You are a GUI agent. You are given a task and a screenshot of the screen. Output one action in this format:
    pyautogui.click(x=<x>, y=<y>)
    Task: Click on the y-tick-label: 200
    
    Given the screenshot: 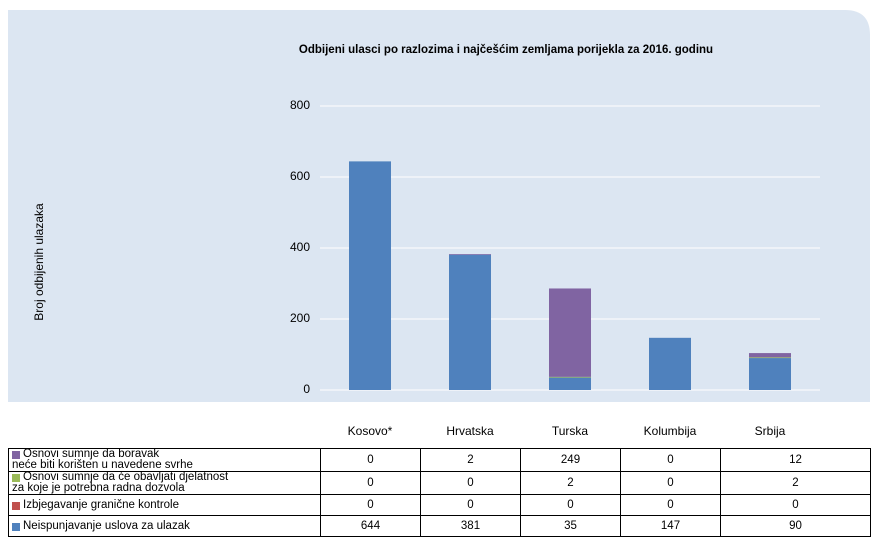 What is the action you would take?
    pyautogui.click(x=300, y=318)
    